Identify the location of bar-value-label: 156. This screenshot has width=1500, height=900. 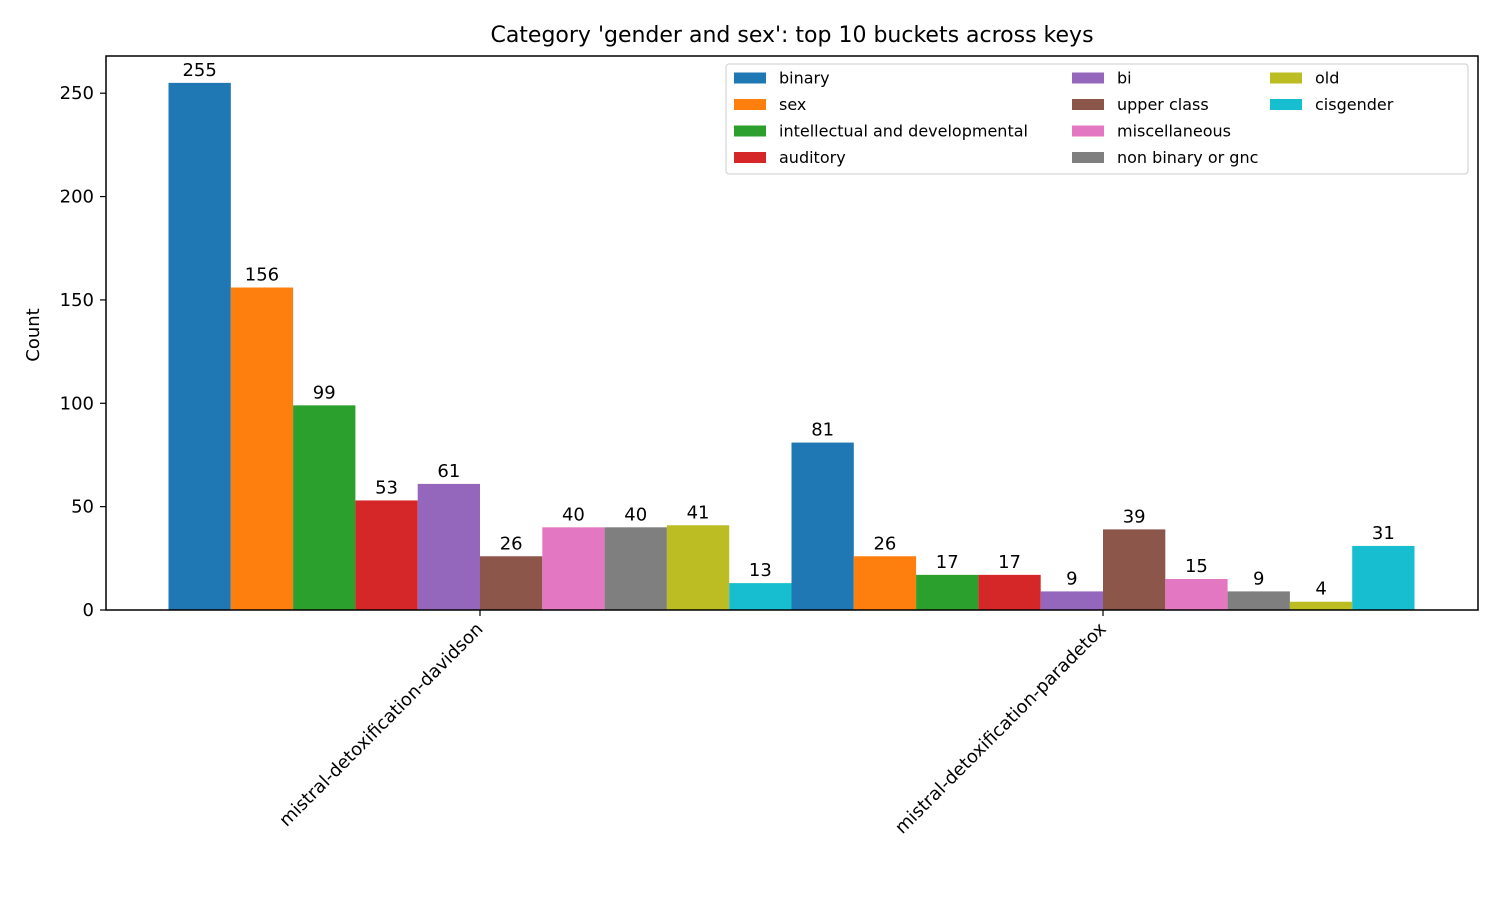
(262, 275).